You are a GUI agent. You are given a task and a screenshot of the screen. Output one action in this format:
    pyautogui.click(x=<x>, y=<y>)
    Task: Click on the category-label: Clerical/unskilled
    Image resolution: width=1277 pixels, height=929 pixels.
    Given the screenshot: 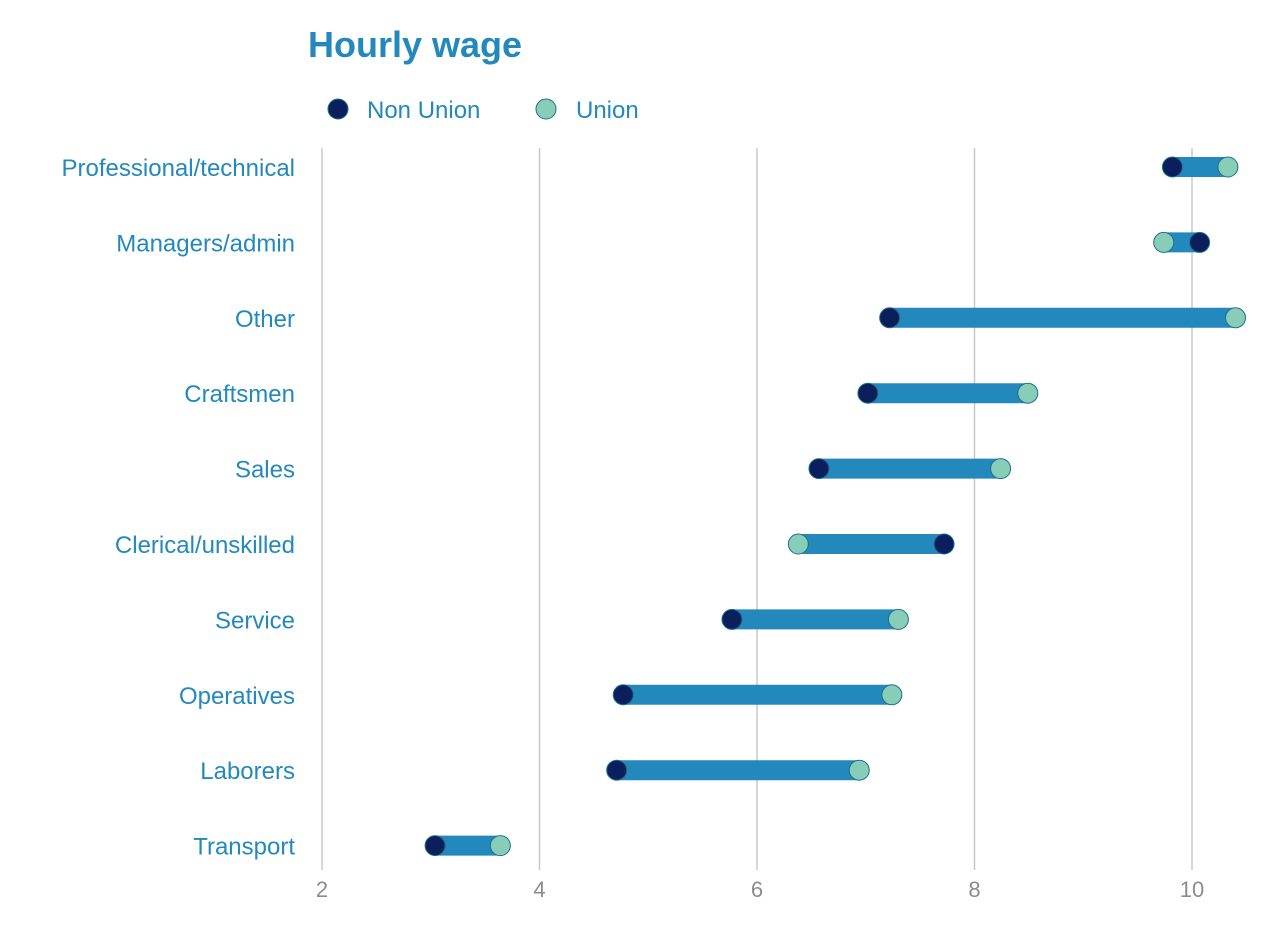 What is the action you would take?
    pyautogui.click(x=205, y=545)
    